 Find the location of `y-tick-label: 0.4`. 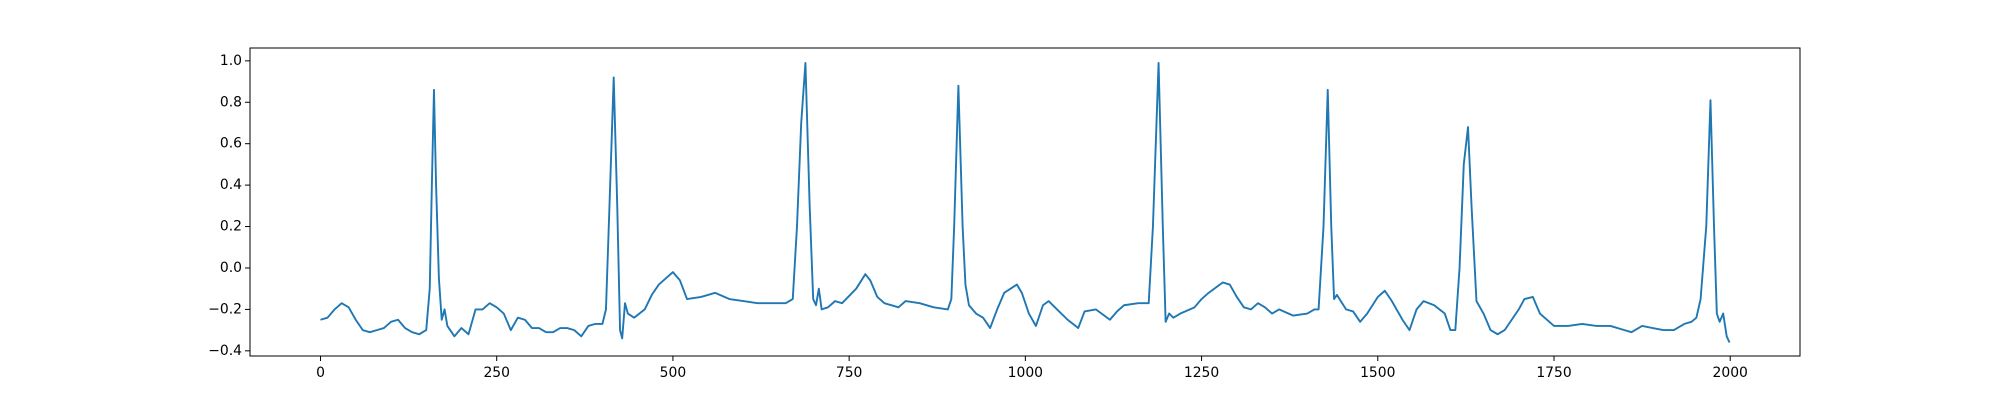

y-tick-label: 0.4 is located at coordinates (231, 185).